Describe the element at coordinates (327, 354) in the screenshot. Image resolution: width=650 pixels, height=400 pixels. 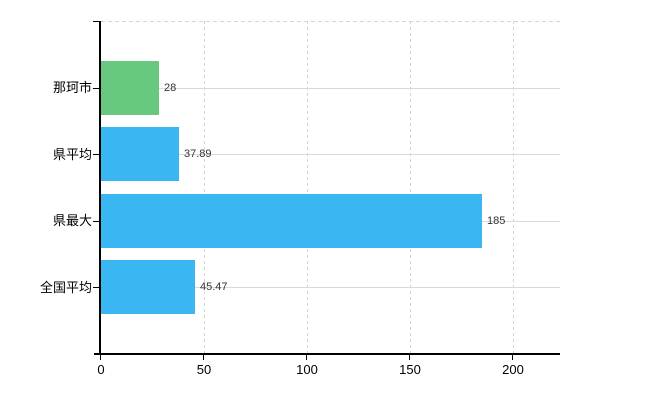
I see `x-axis-line` at that location.